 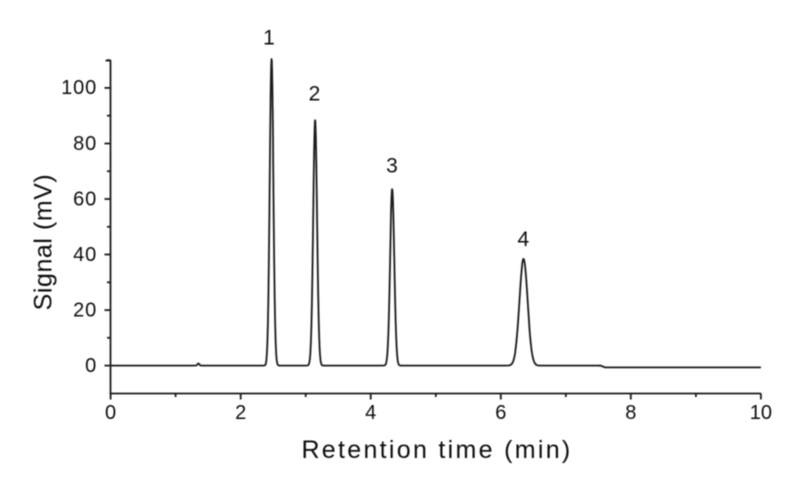 What do you see at coordinates (85, 144) in the screenshot?
I see `svg-text: 80` at bounding box center [85, 144].